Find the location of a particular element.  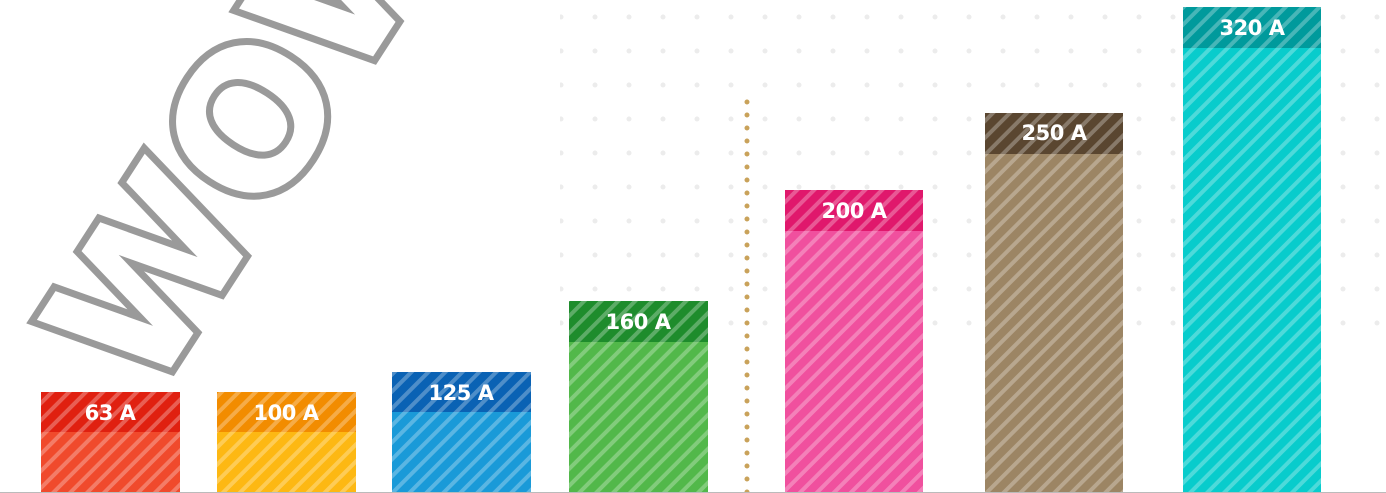

bar-label: 200 A is located at coordinates (855, 211).